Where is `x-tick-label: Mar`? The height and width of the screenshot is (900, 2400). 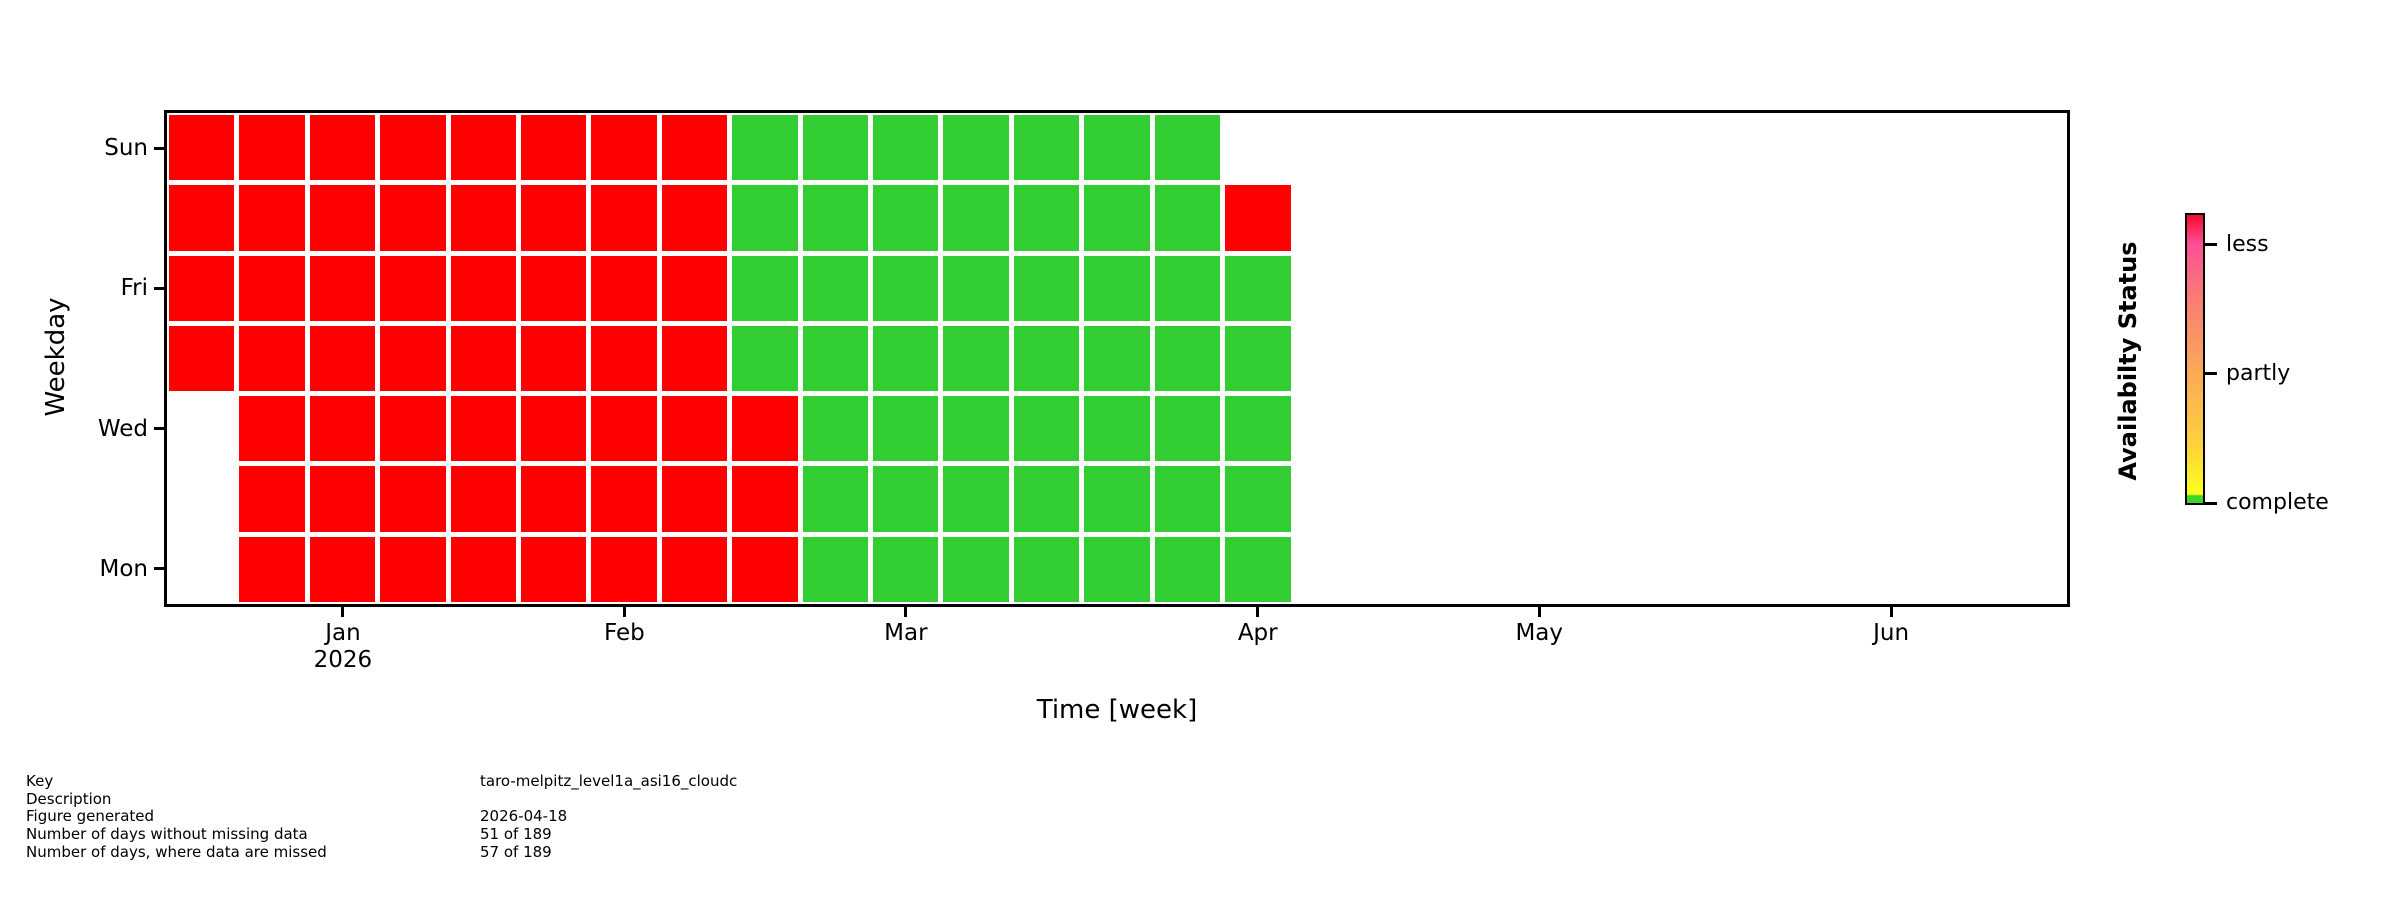 x-tick-label: Mar is located at coordinates (906, 633).